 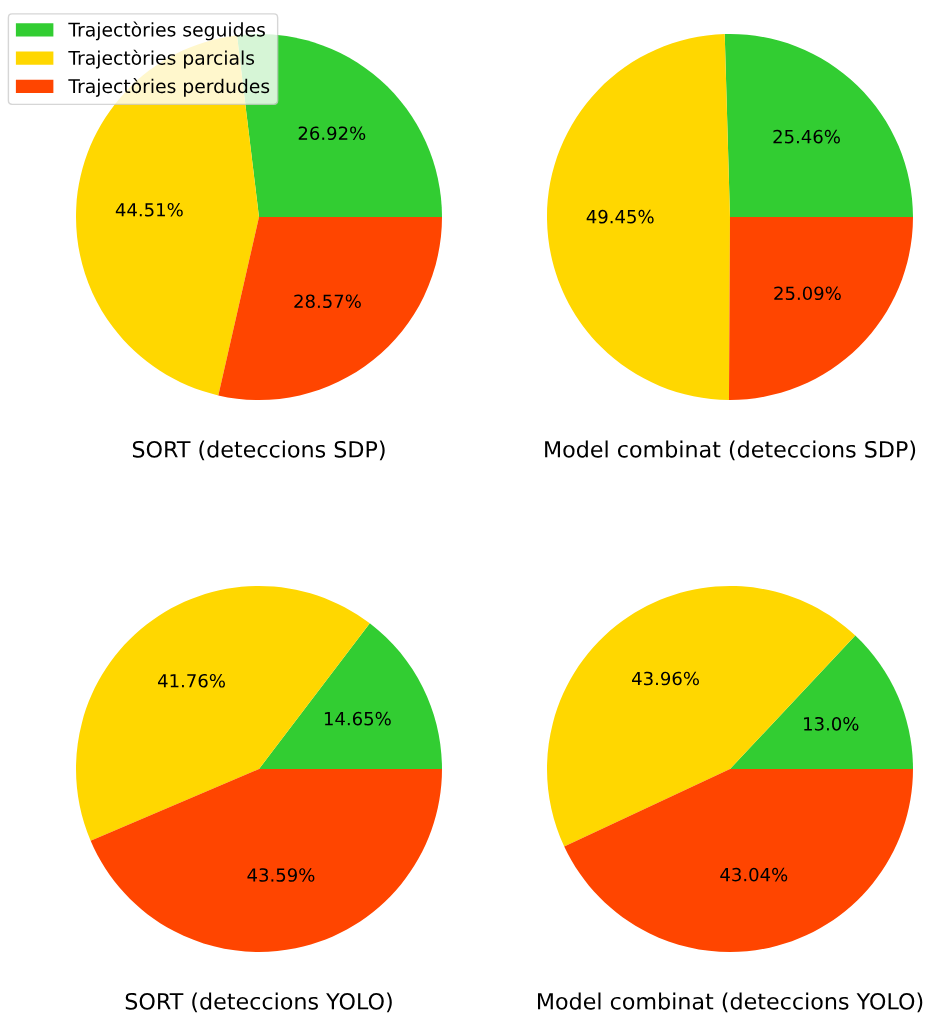 What do you see at coordinates (620, 216) in the screenshot?
I see `data-label: 49.45%` at bounding box center [620, 216].